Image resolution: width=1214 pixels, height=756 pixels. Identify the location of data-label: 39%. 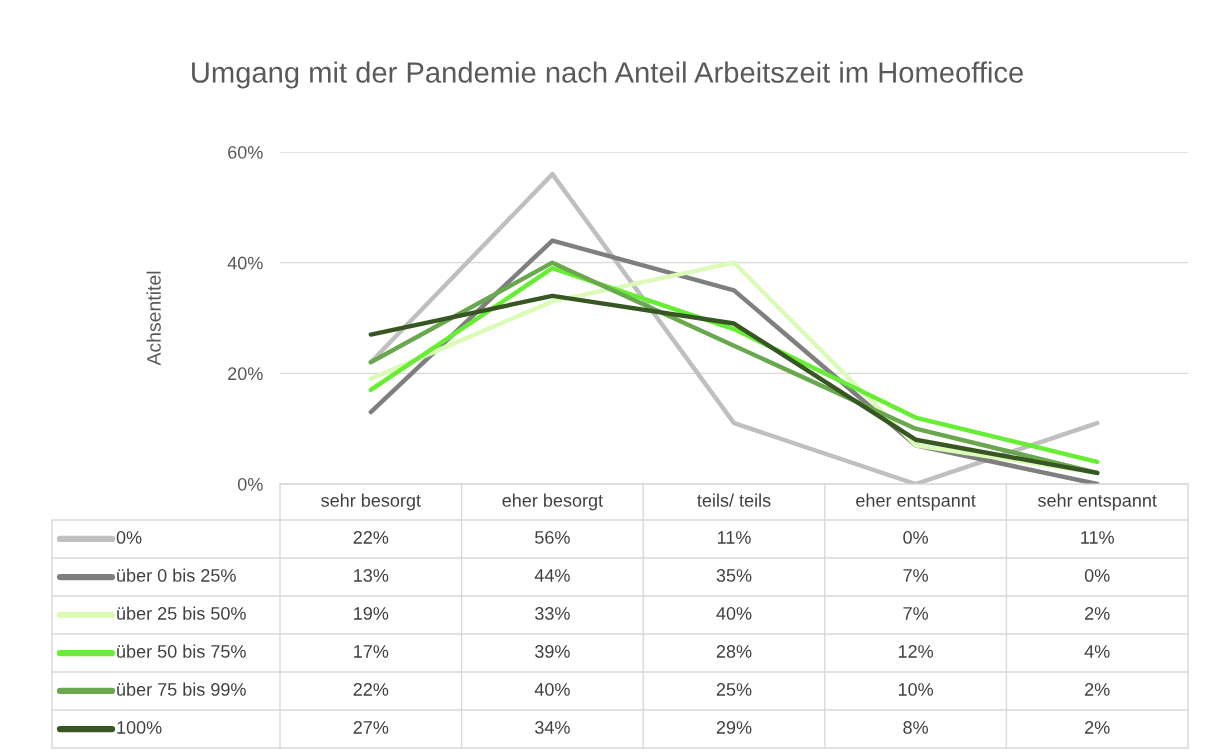
(552, 651).